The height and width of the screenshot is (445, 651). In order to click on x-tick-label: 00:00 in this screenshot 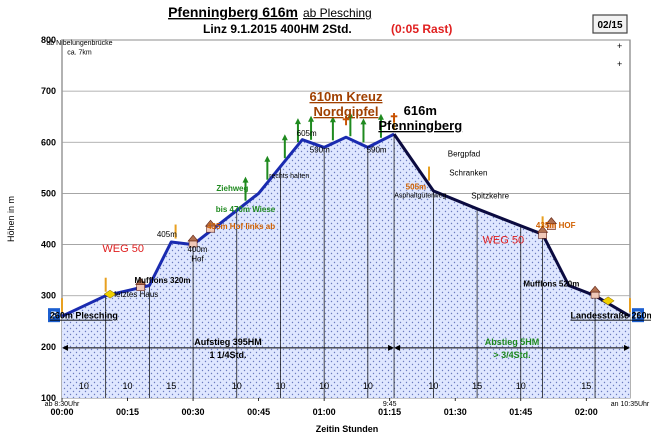, I will do `click(61, 412)`.